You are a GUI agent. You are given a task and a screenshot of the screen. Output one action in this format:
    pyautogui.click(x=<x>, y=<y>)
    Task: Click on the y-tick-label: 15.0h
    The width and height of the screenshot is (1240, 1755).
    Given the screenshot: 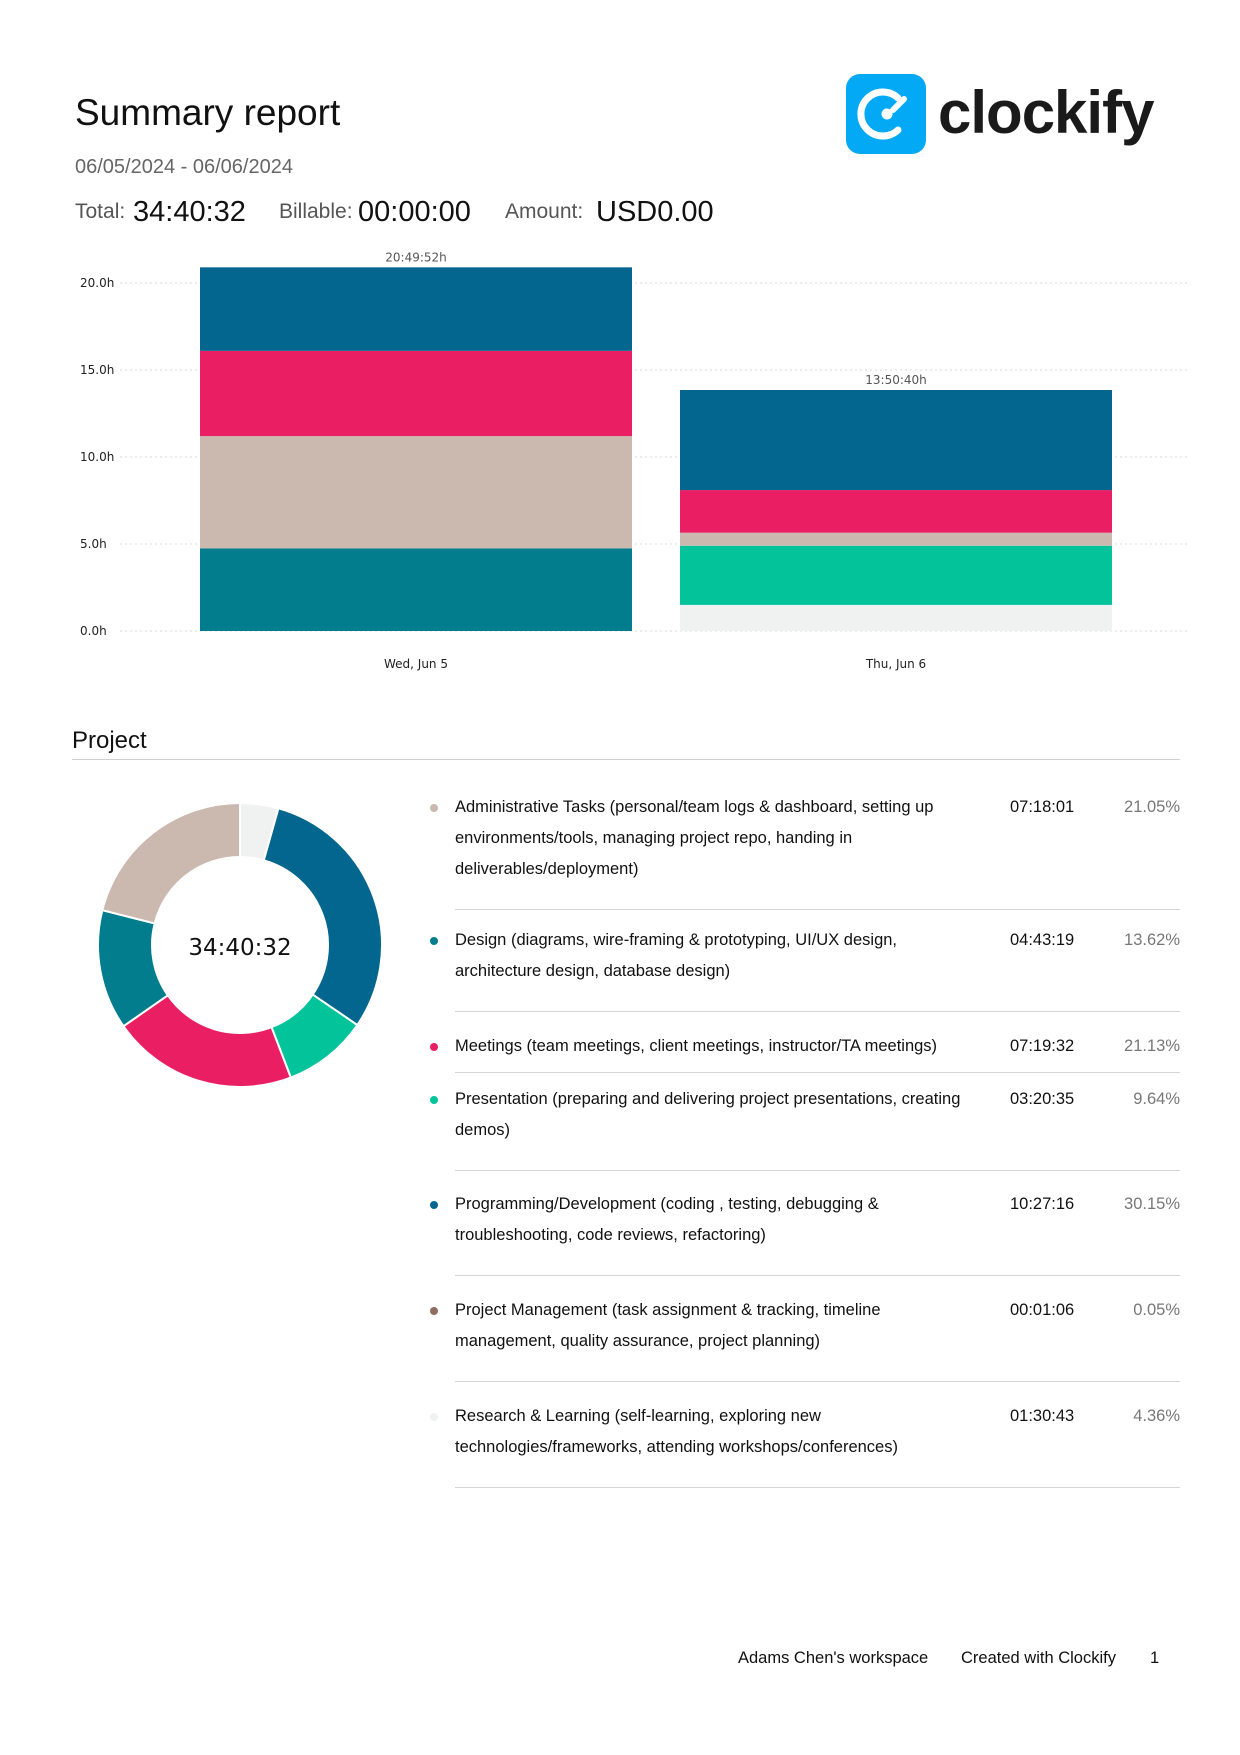 What is the action you would take?
    pyautogui.click(x=97, y=370)
    